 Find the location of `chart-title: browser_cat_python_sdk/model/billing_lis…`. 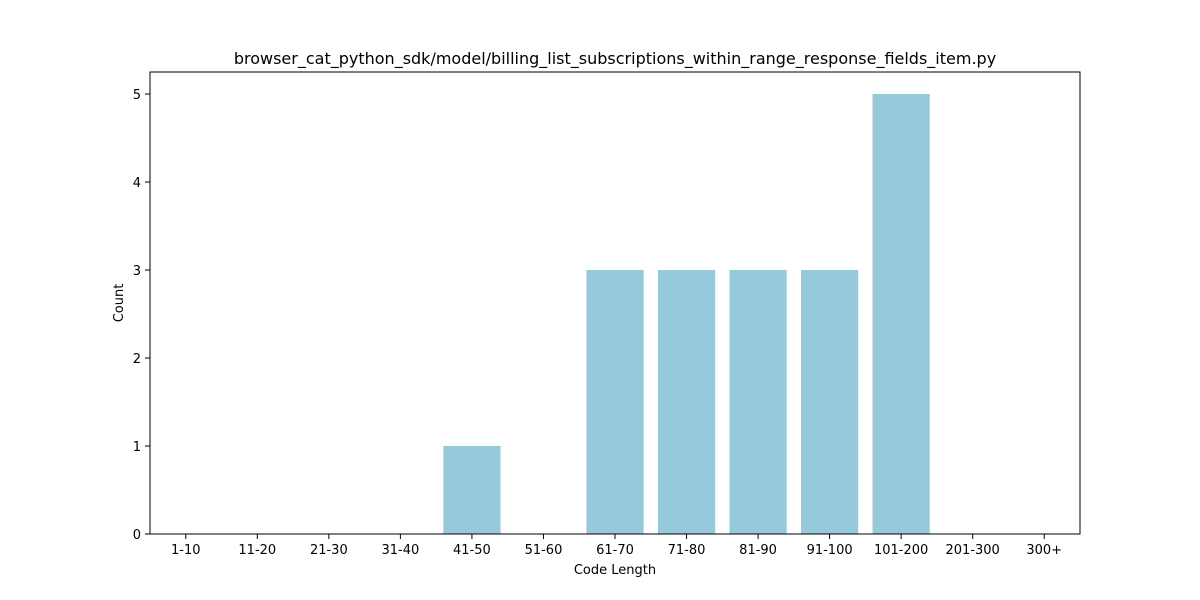

chart-title: browser_cat_python_sdk/model/billing_lis… is located at coordinates (615, 59).